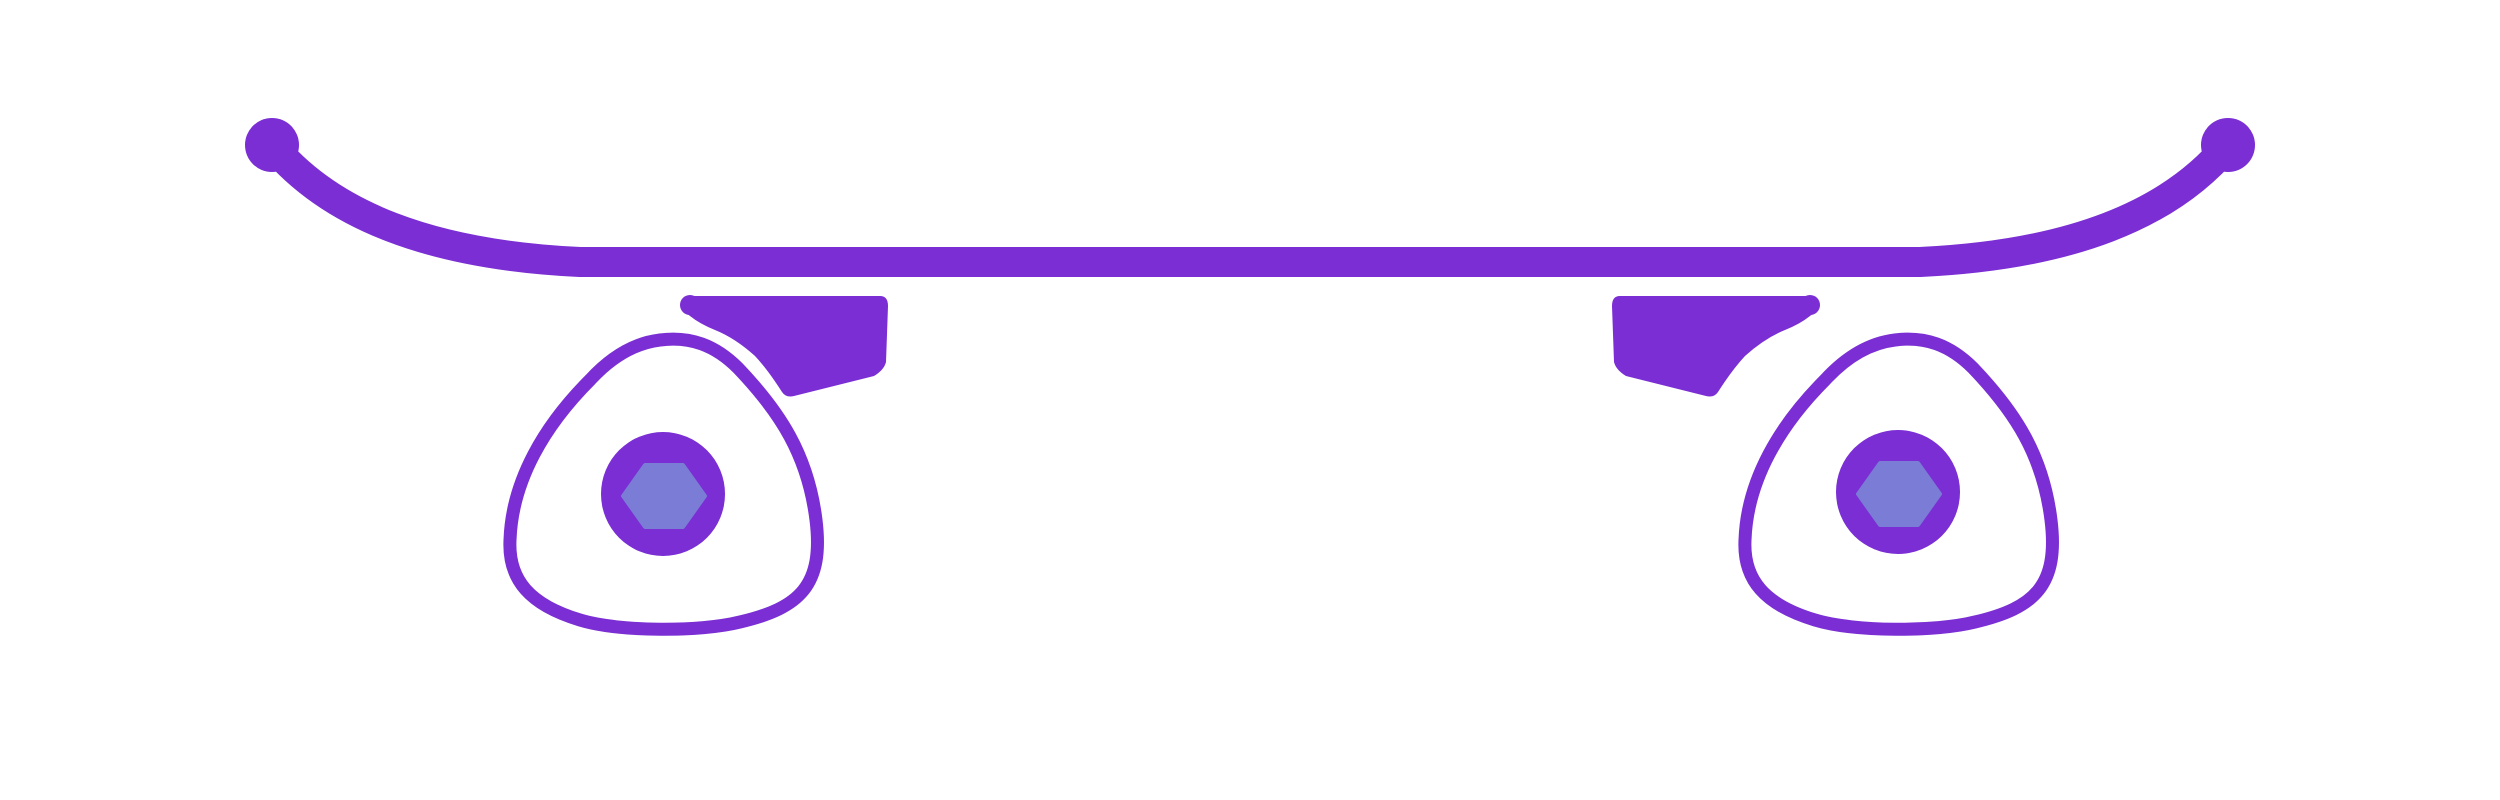 This screenshot has width=2500, height=800. I want to click on left-wheel, so click(663, 484).